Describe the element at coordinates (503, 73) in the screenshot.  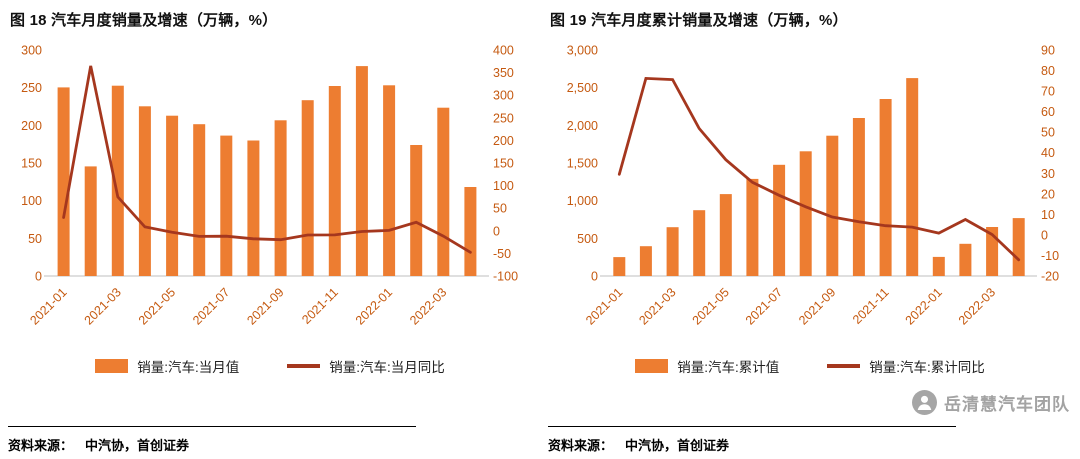
I see `svg-text: 350` at that location.